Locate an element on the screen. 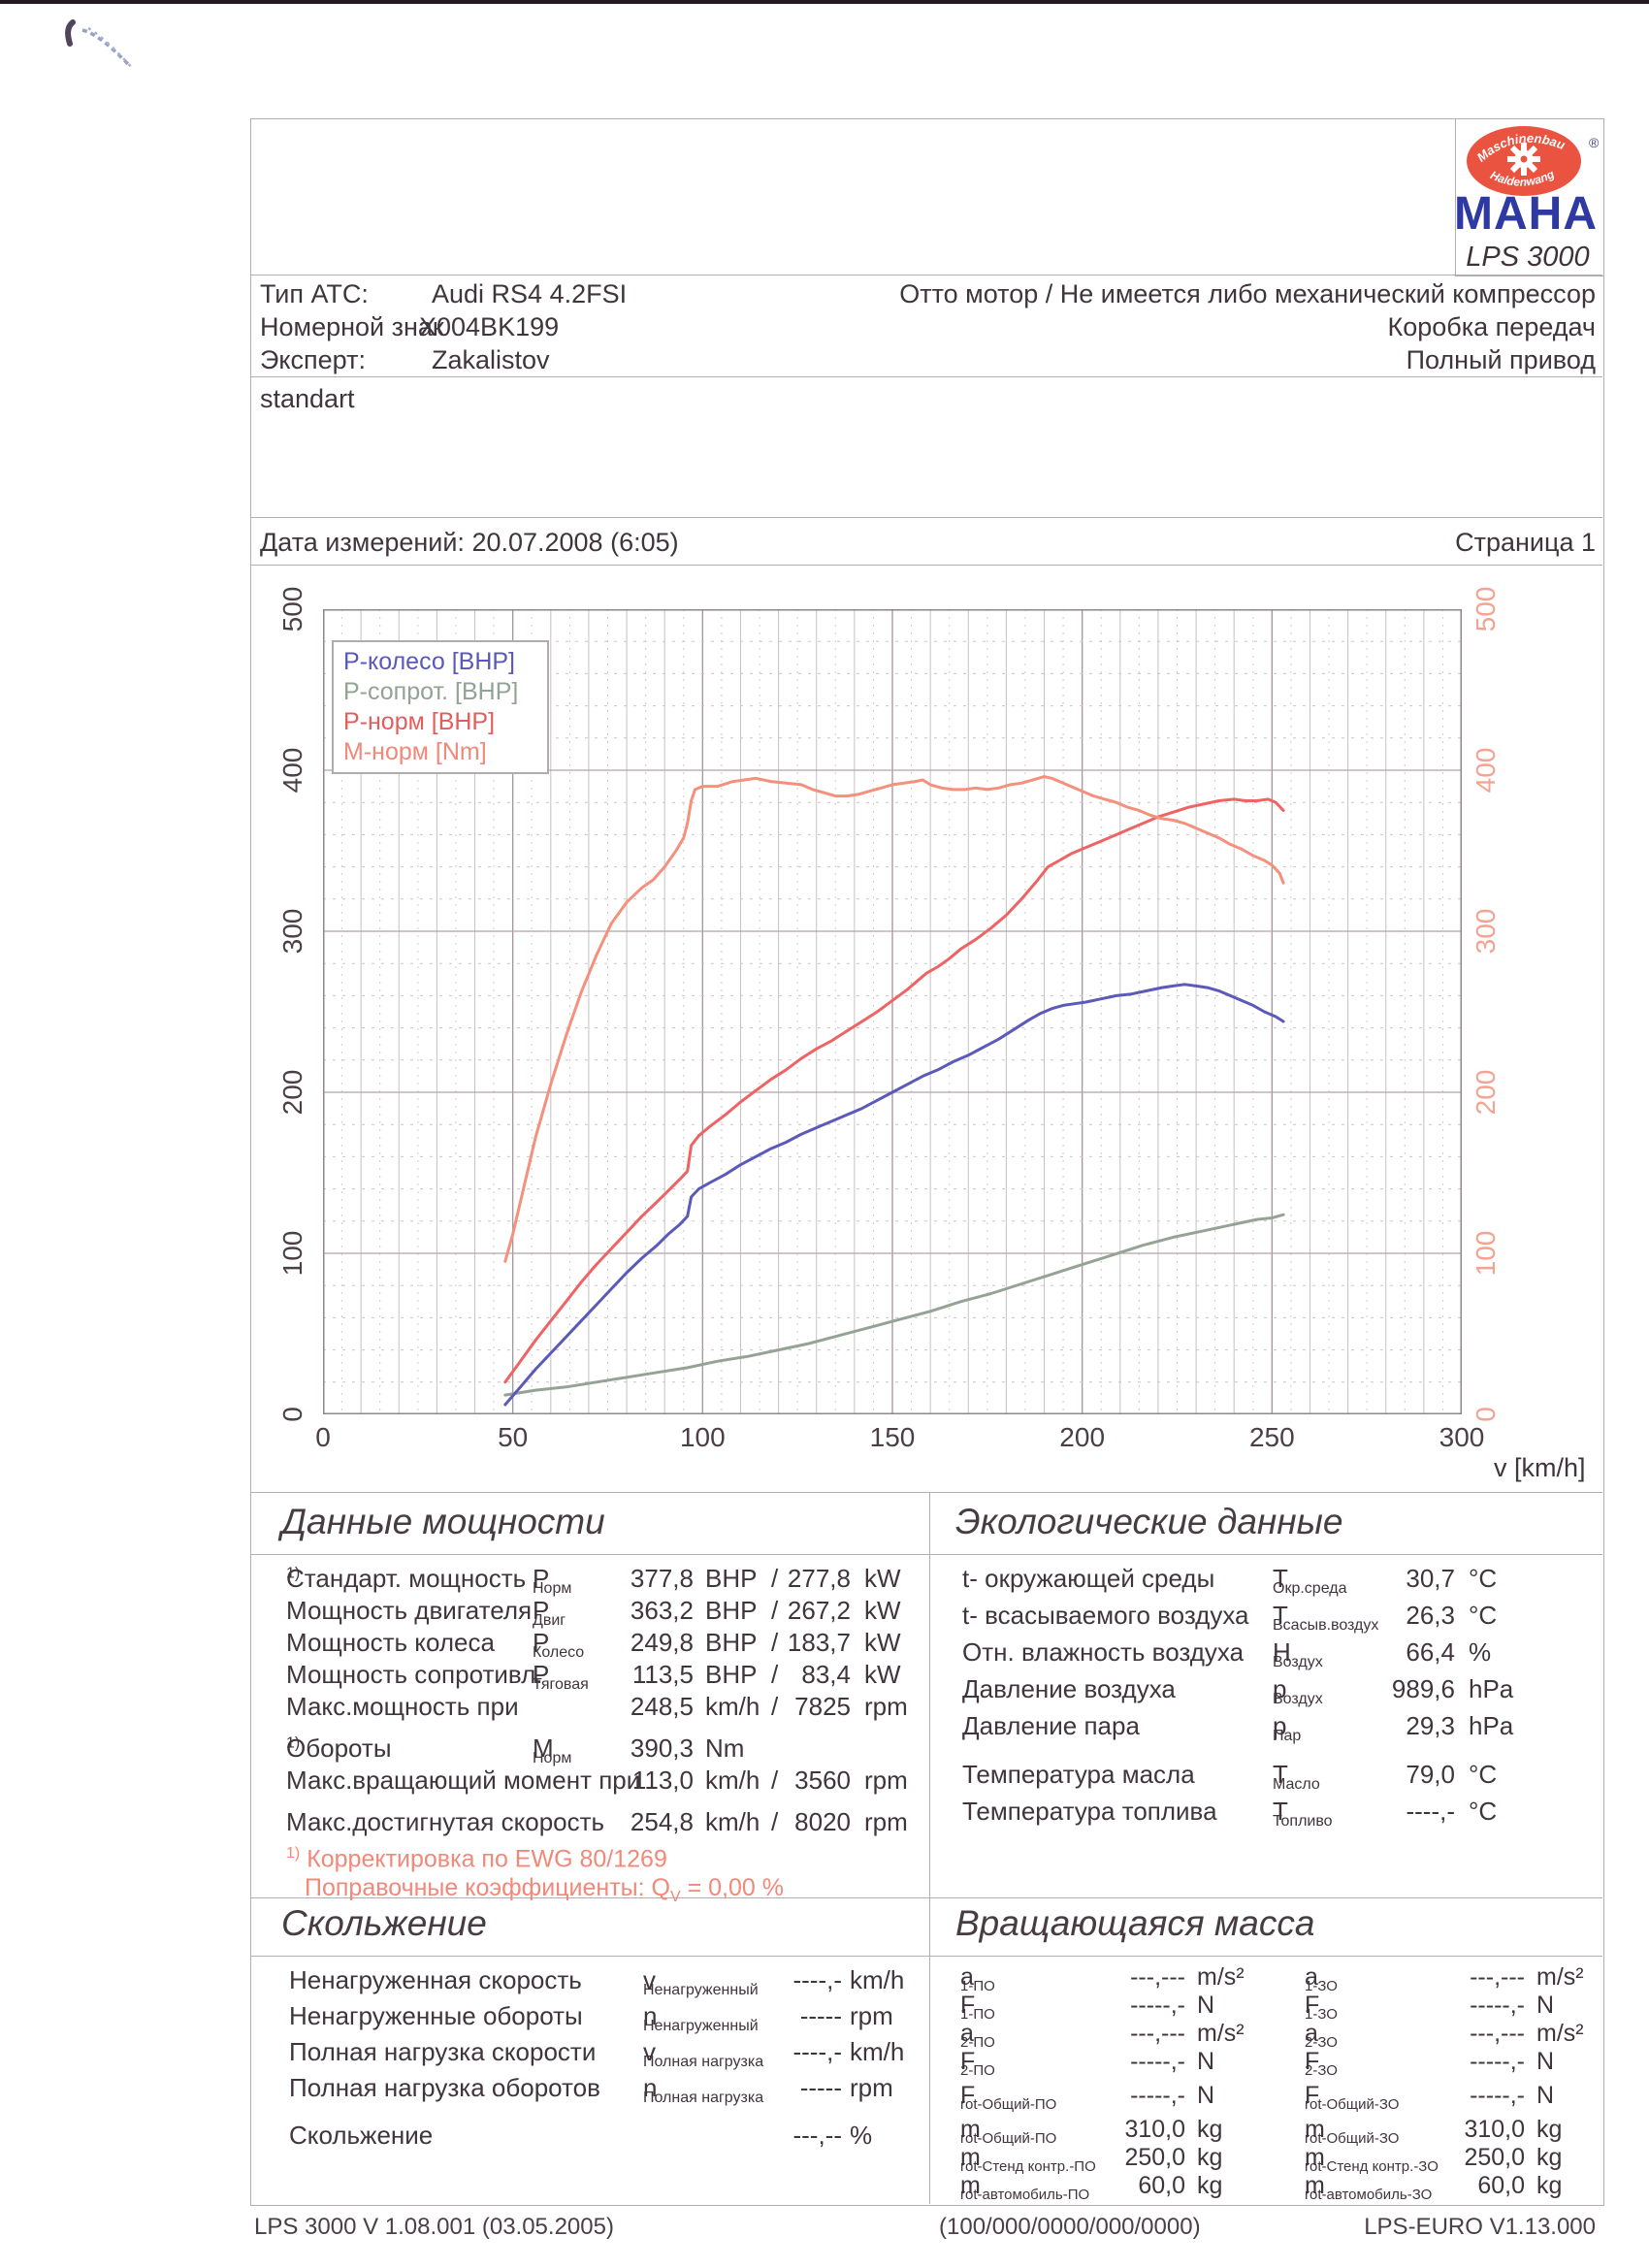  mass-right-symbol: m rot-Общий-ЗО is located at coordinates (1352, 2131).